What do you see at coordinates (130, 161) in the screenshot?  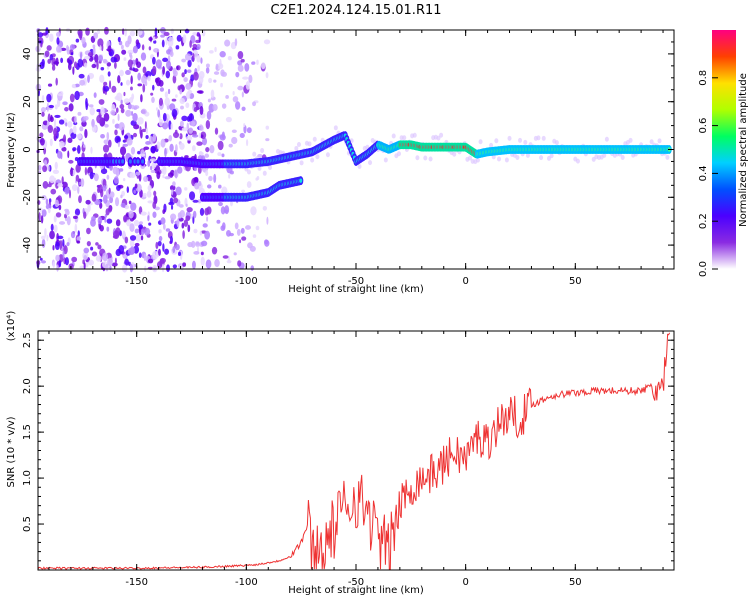 I see `main-trace-core` at bounding box center [130, 161].